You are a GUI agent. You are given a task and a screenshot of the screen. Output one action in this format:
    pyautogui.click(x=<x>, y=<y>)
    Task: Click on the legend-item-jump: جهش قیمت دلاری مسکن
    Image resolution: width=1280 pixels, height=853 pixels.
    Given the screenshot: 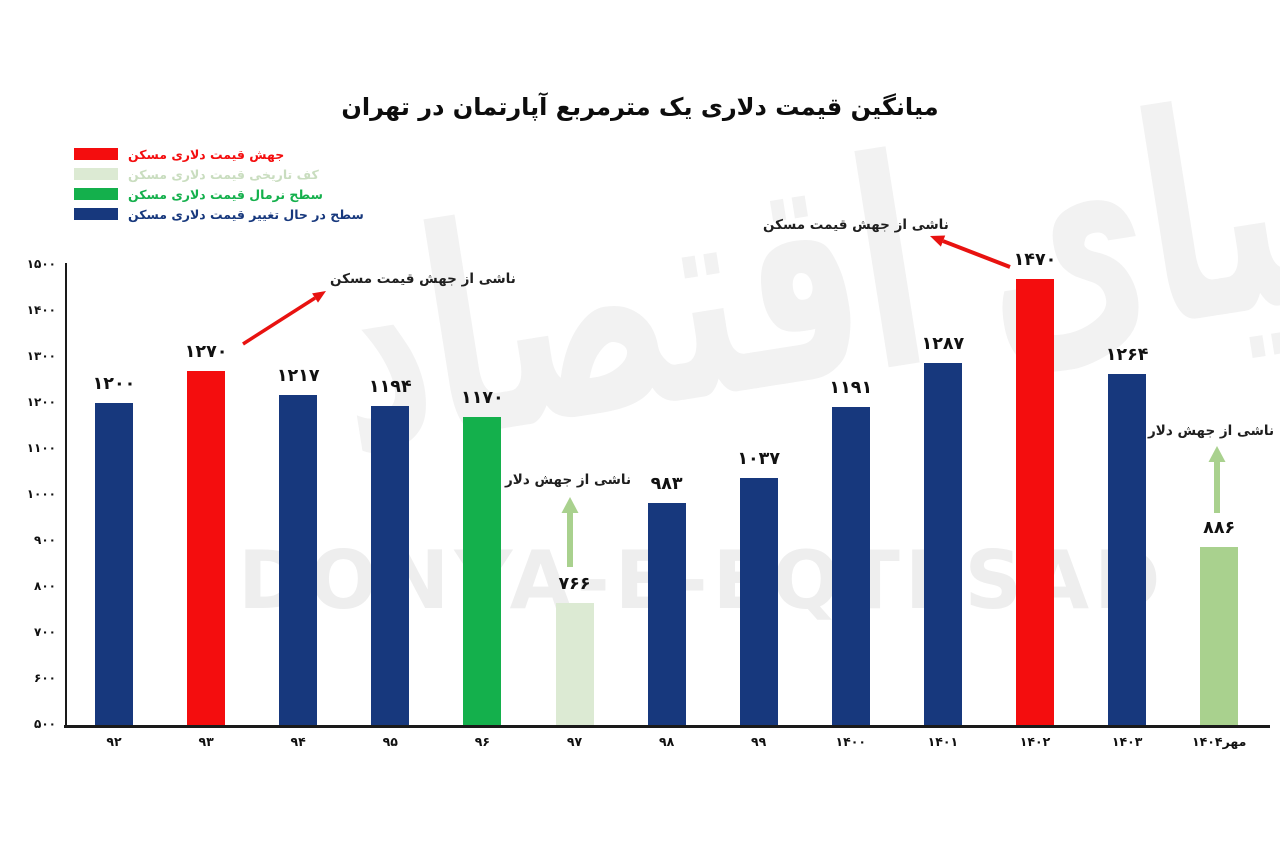 What is the action you would take?
    pyautogui.click(x=219, y=154)
    